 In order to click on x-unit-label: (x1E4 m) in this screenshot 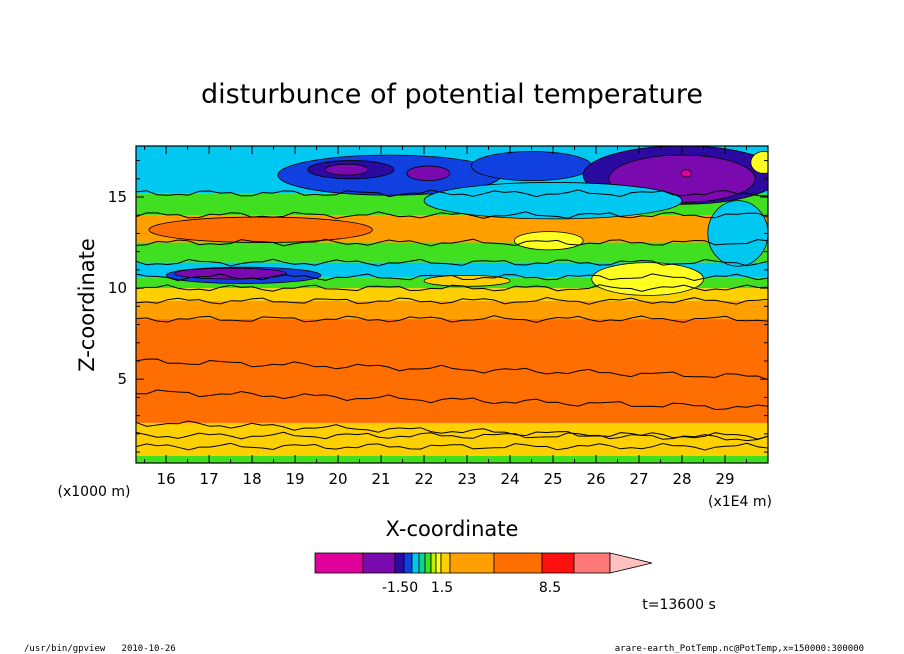, I will do `click(740, 502)`.